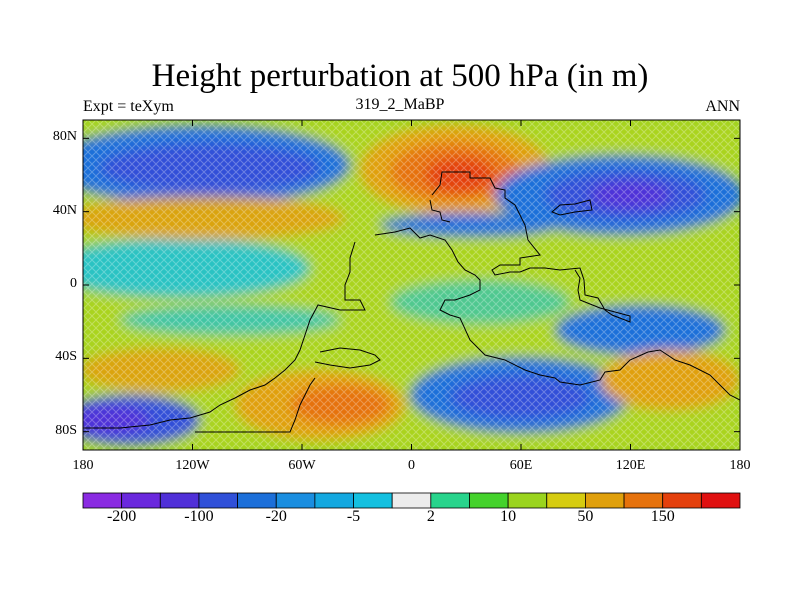 The height and width of the screenshot is (600, 800). Describe the element at coordinates (64, 137) in the screenshot. I see `lat-tick-label: 80N` at that location.